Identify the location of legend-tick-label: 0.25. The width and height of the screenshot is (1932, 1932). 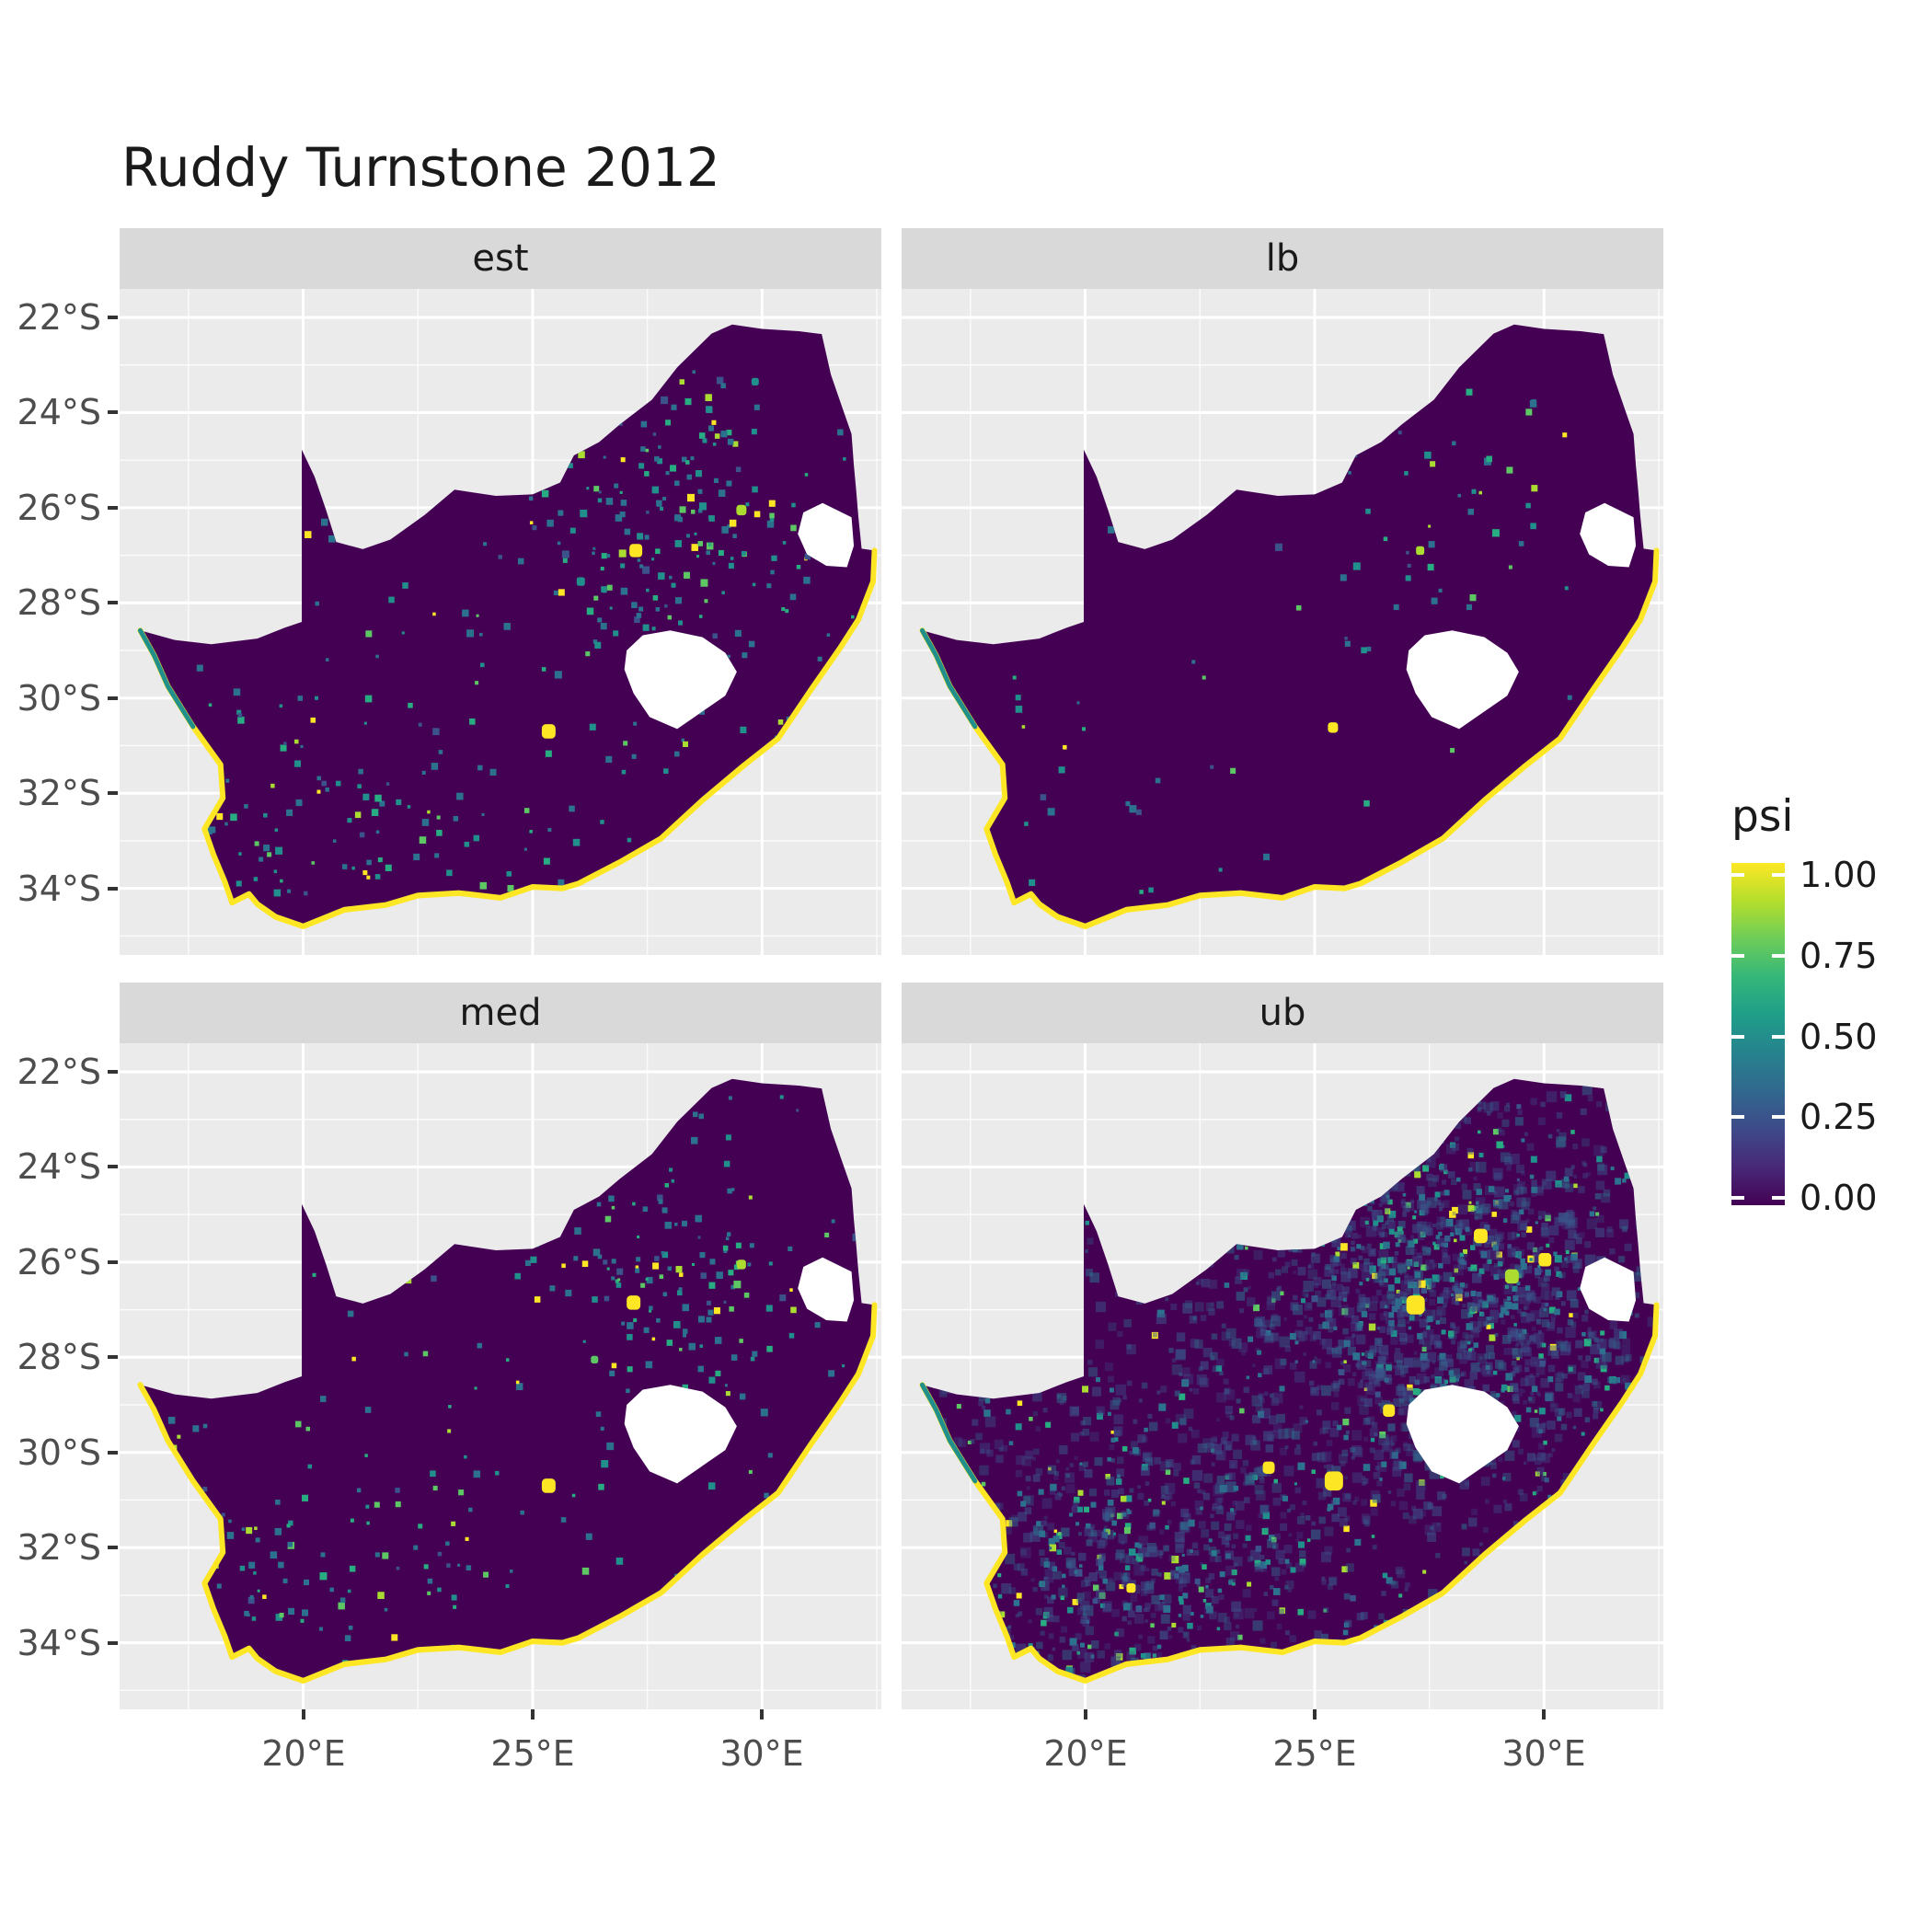
(1839, 1117).